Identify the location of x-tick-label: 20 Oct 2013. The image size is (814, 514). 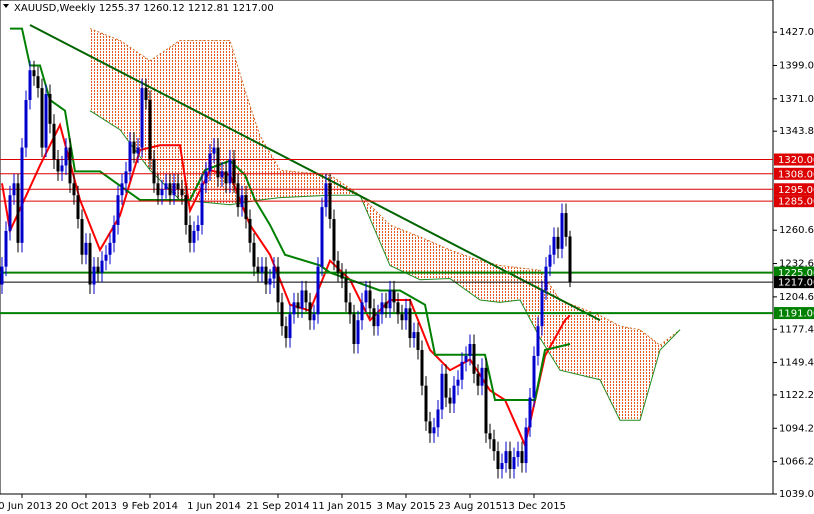
(86, 506).